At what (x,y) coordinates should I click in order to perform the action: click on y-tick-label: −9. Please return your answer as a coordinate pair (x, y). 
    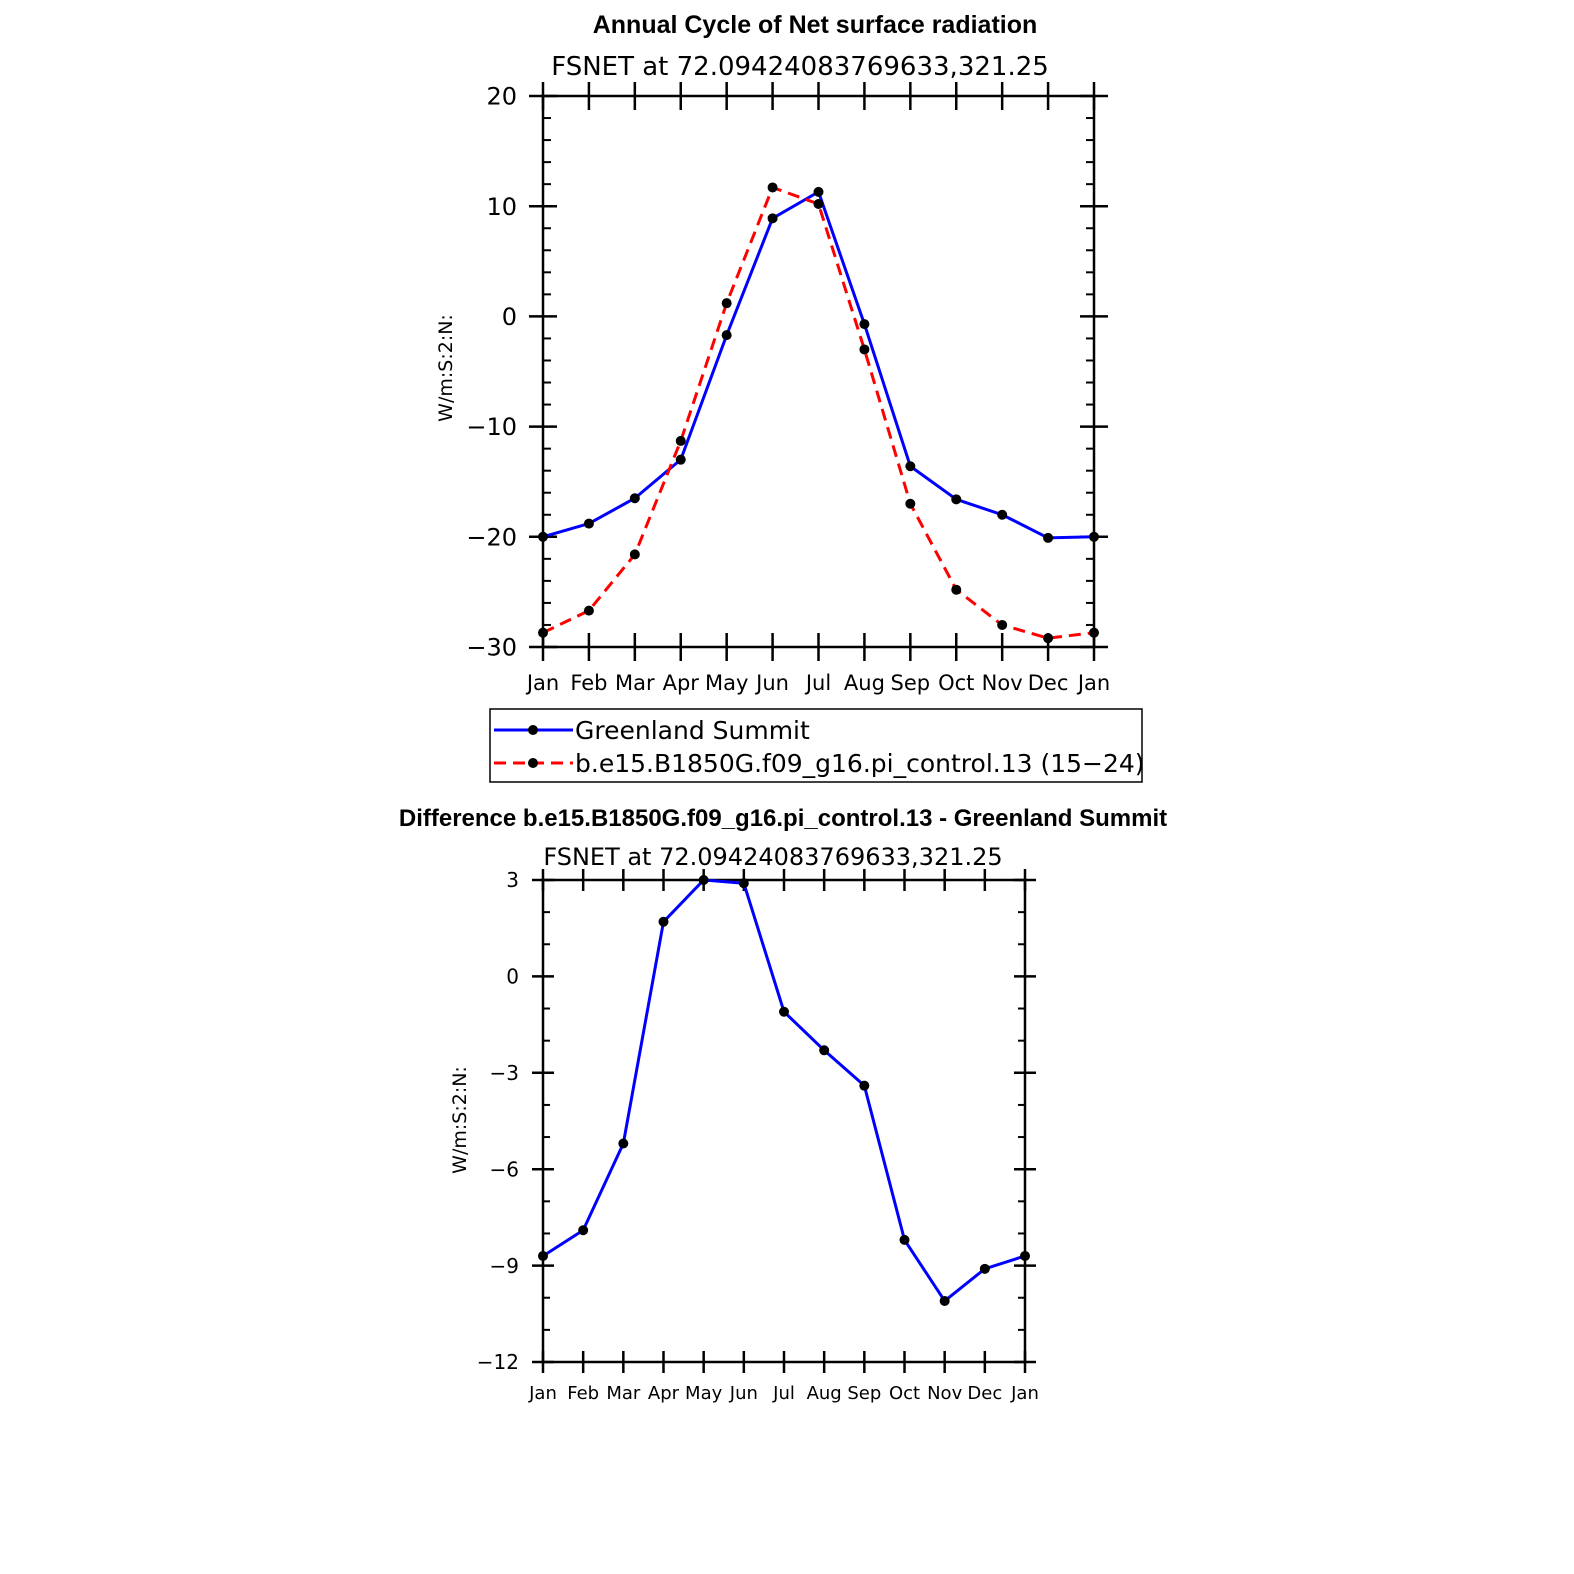
    Looking at the image, I should click on (504, 1266).